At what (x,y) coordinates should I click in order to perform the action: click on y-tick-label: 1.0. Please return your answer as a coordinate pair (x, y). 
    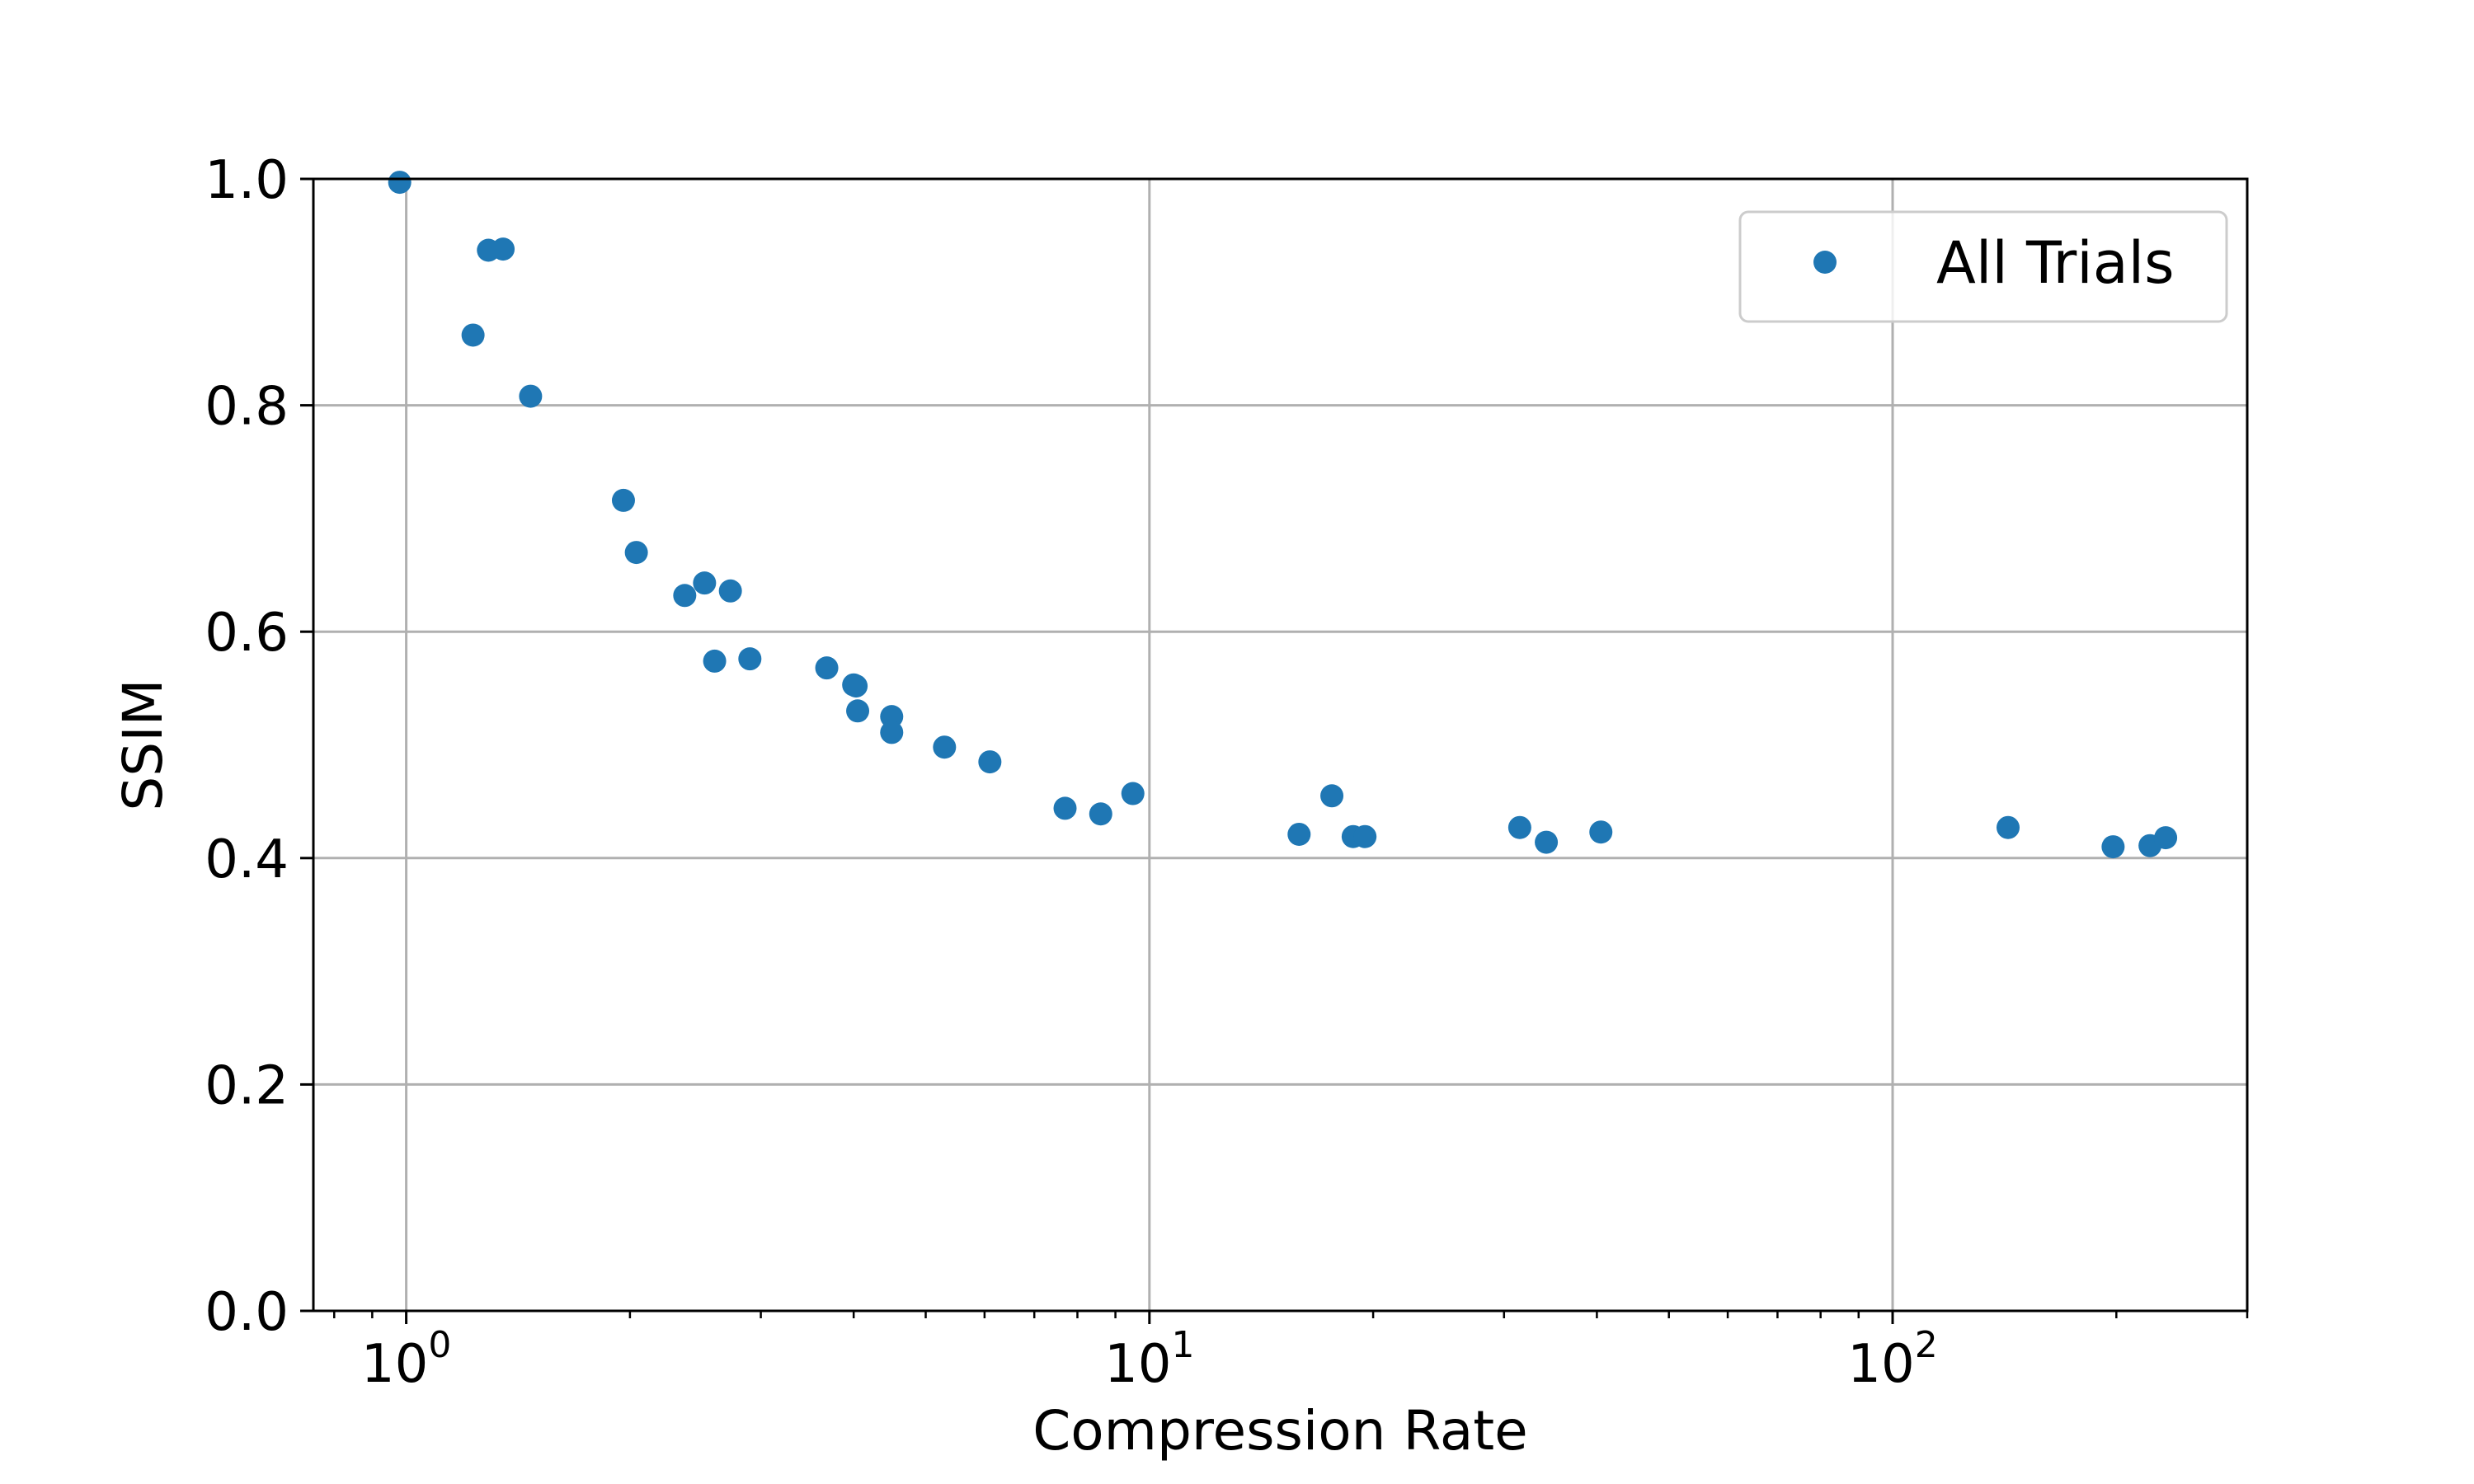
    Looking at the image, I should click on (247, 180).